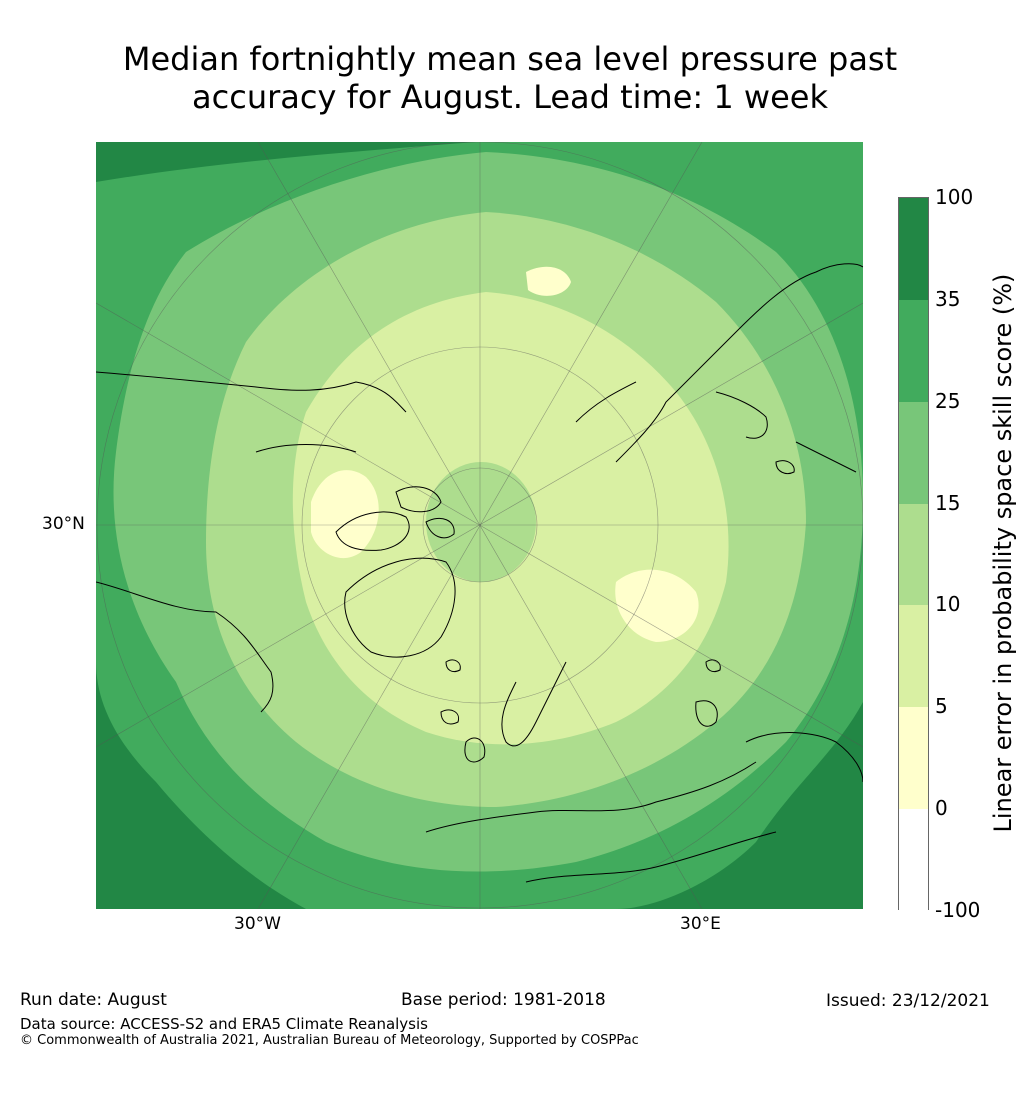 This screenshot has width=1020, height=1095. I want to click on polar-cap-zone, so click(481, 522).